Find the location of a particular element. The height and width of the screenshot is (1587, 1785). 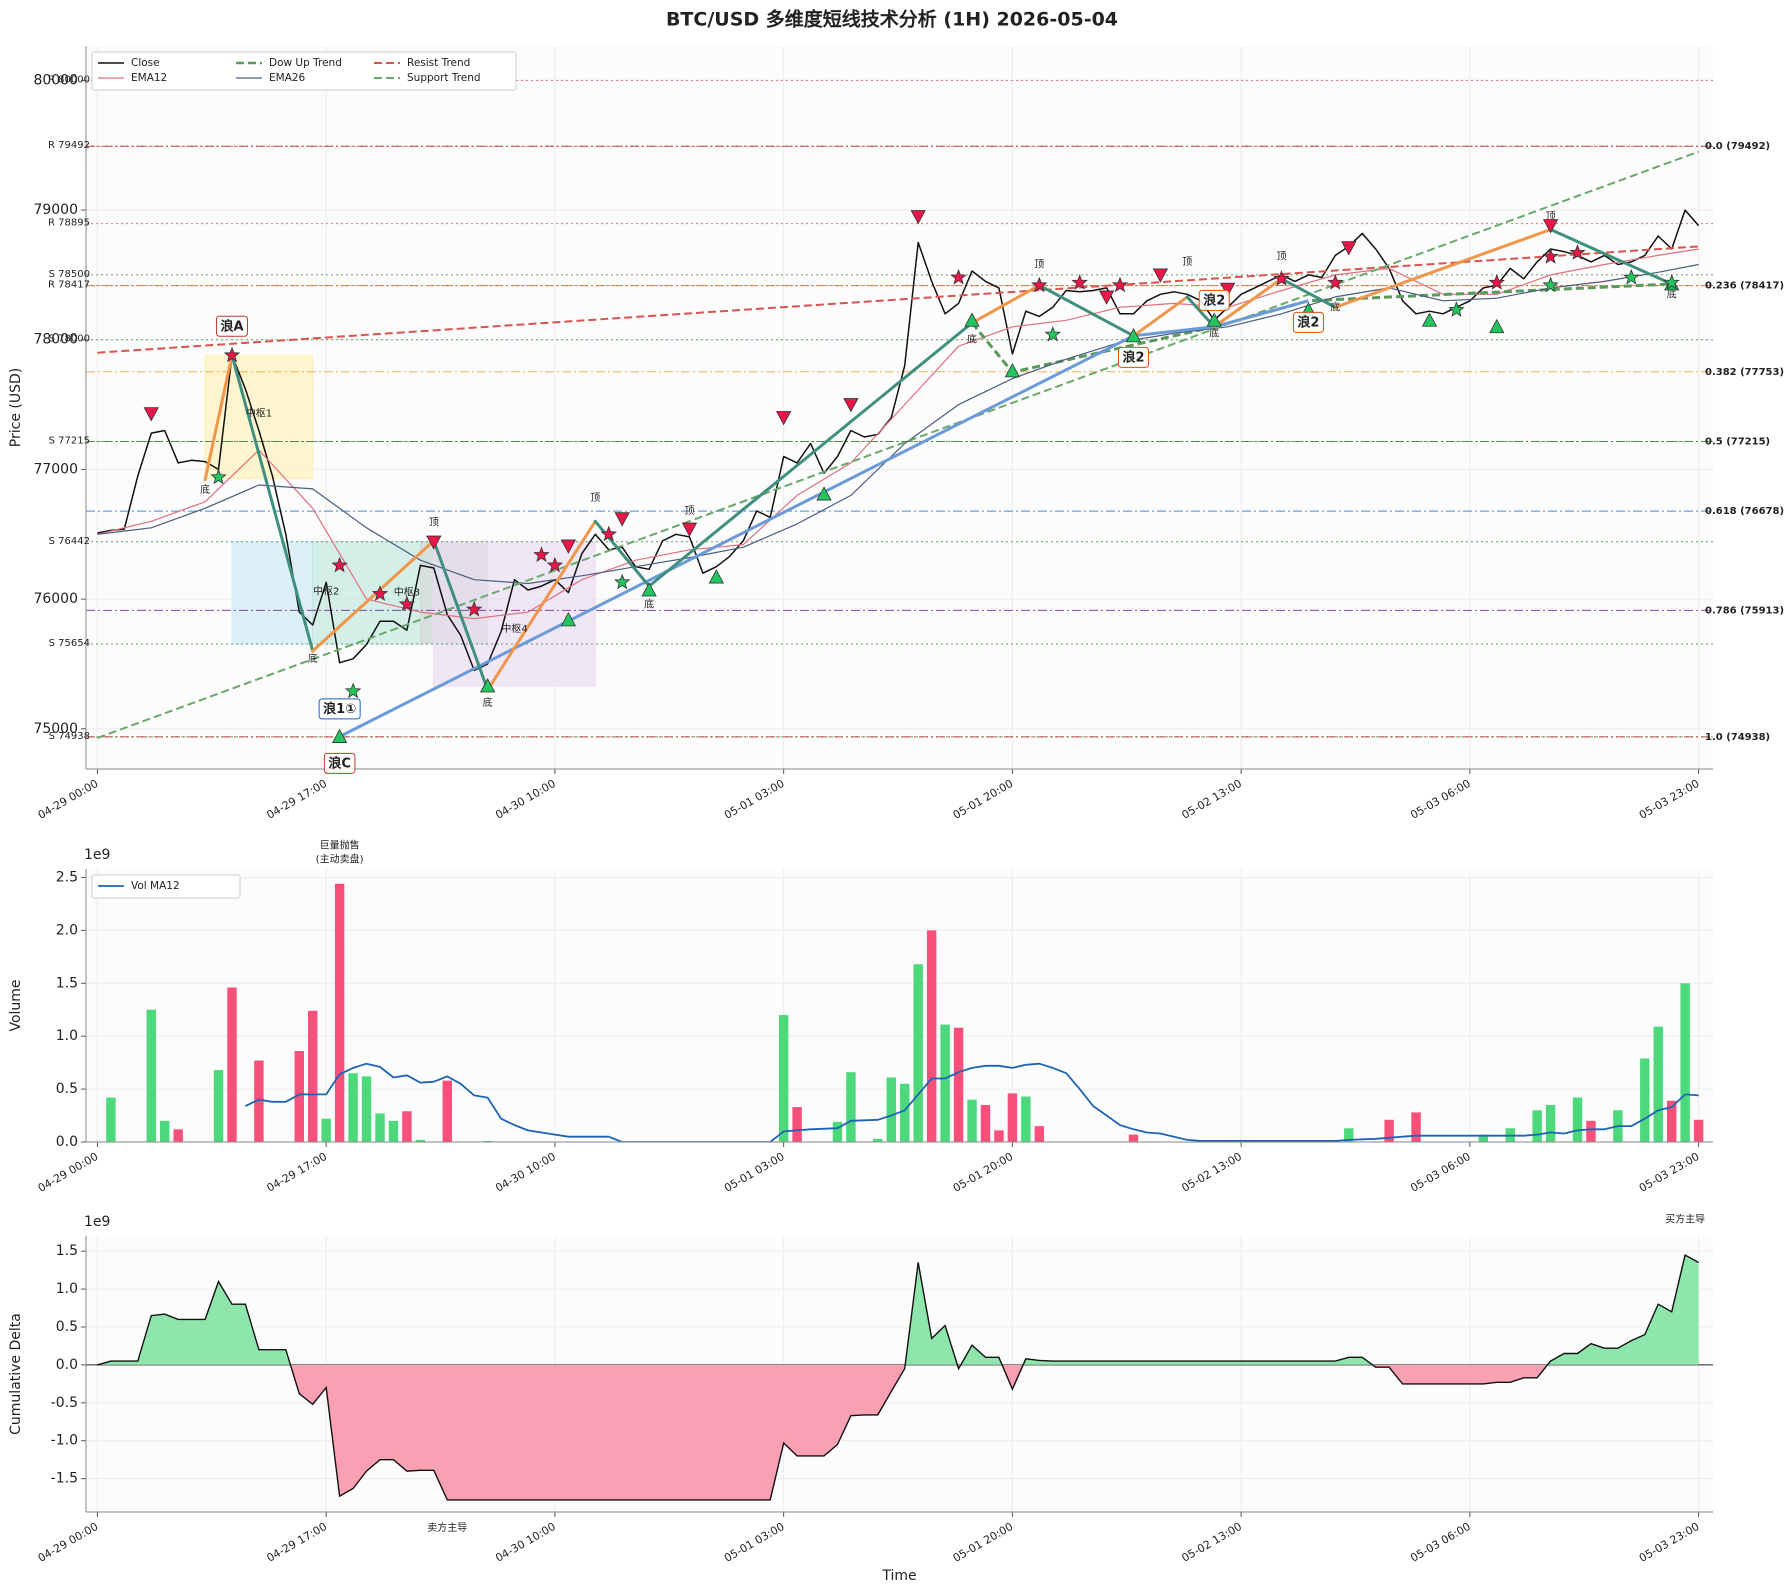

annotation: 浪1① is located at coordinates (339, 709).